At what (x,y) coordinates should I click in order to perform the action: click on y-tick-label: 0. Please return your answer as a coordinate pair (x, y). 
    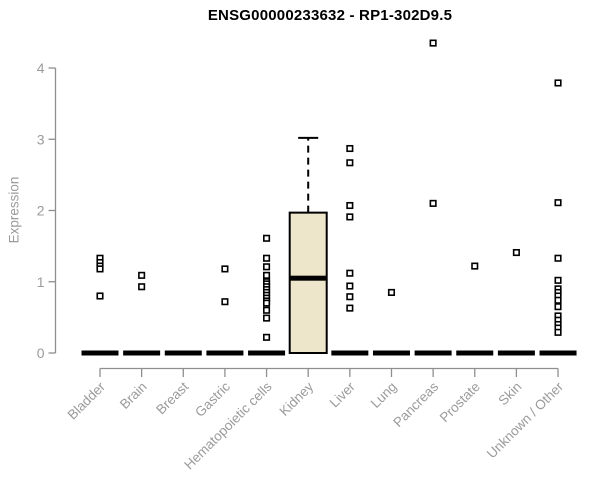
    Looking at the image, I should click on (41, 353).